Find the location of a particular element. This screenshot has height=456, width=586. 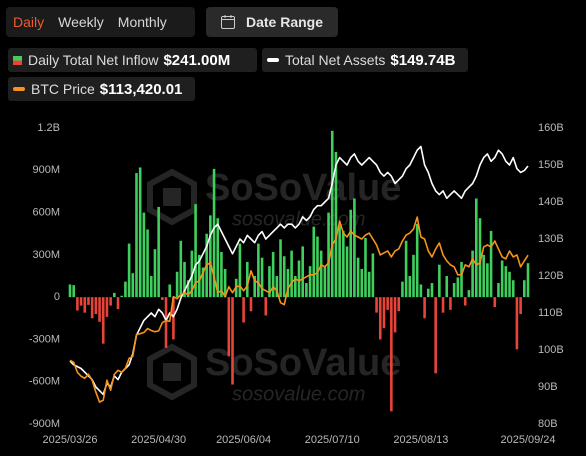

x-tick-label: 2025/08/13 is located at coordinates (420, 440).